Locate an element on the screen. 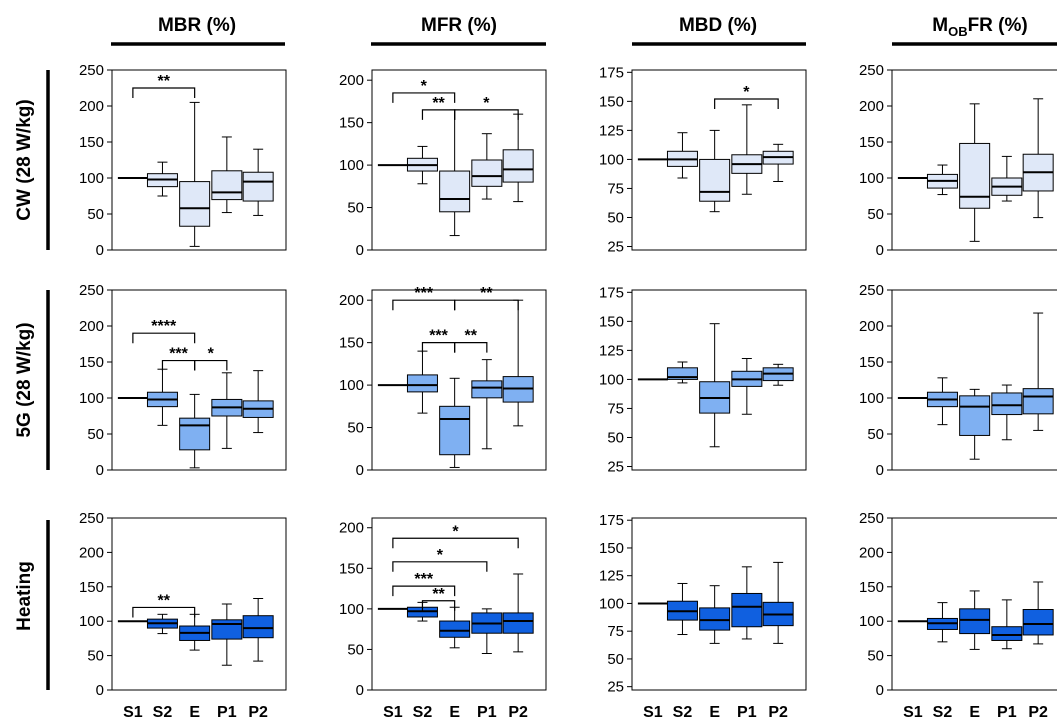 The height and width of the screenshot is (722, 1057). row-title-heating: Heating is located at coordinates (24, 596).